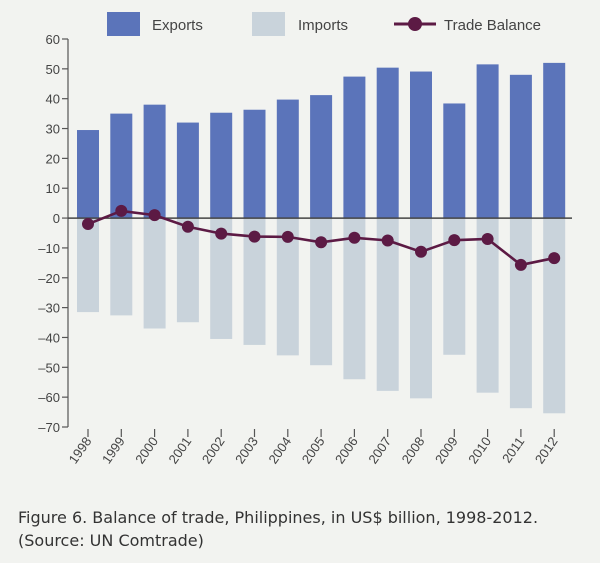  What do you see at coordinates (279, 450) in the screenshot?
I see `x-tick-label: 2004` at bounding box center [279, 450].